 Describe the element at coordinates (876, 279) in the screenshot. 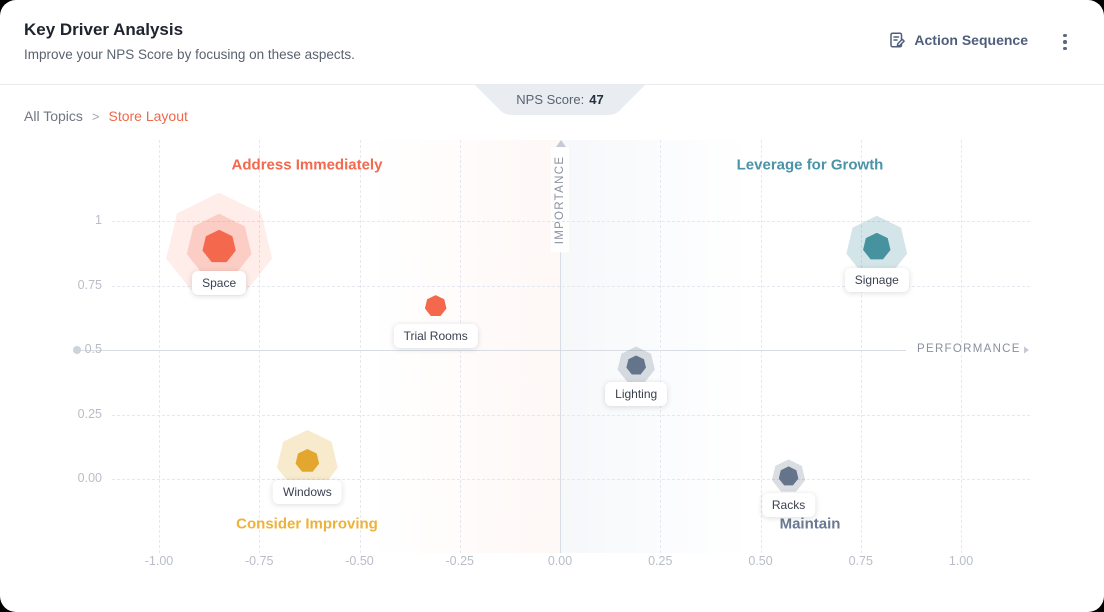

I see `point-label-signage: Signage` at that location.